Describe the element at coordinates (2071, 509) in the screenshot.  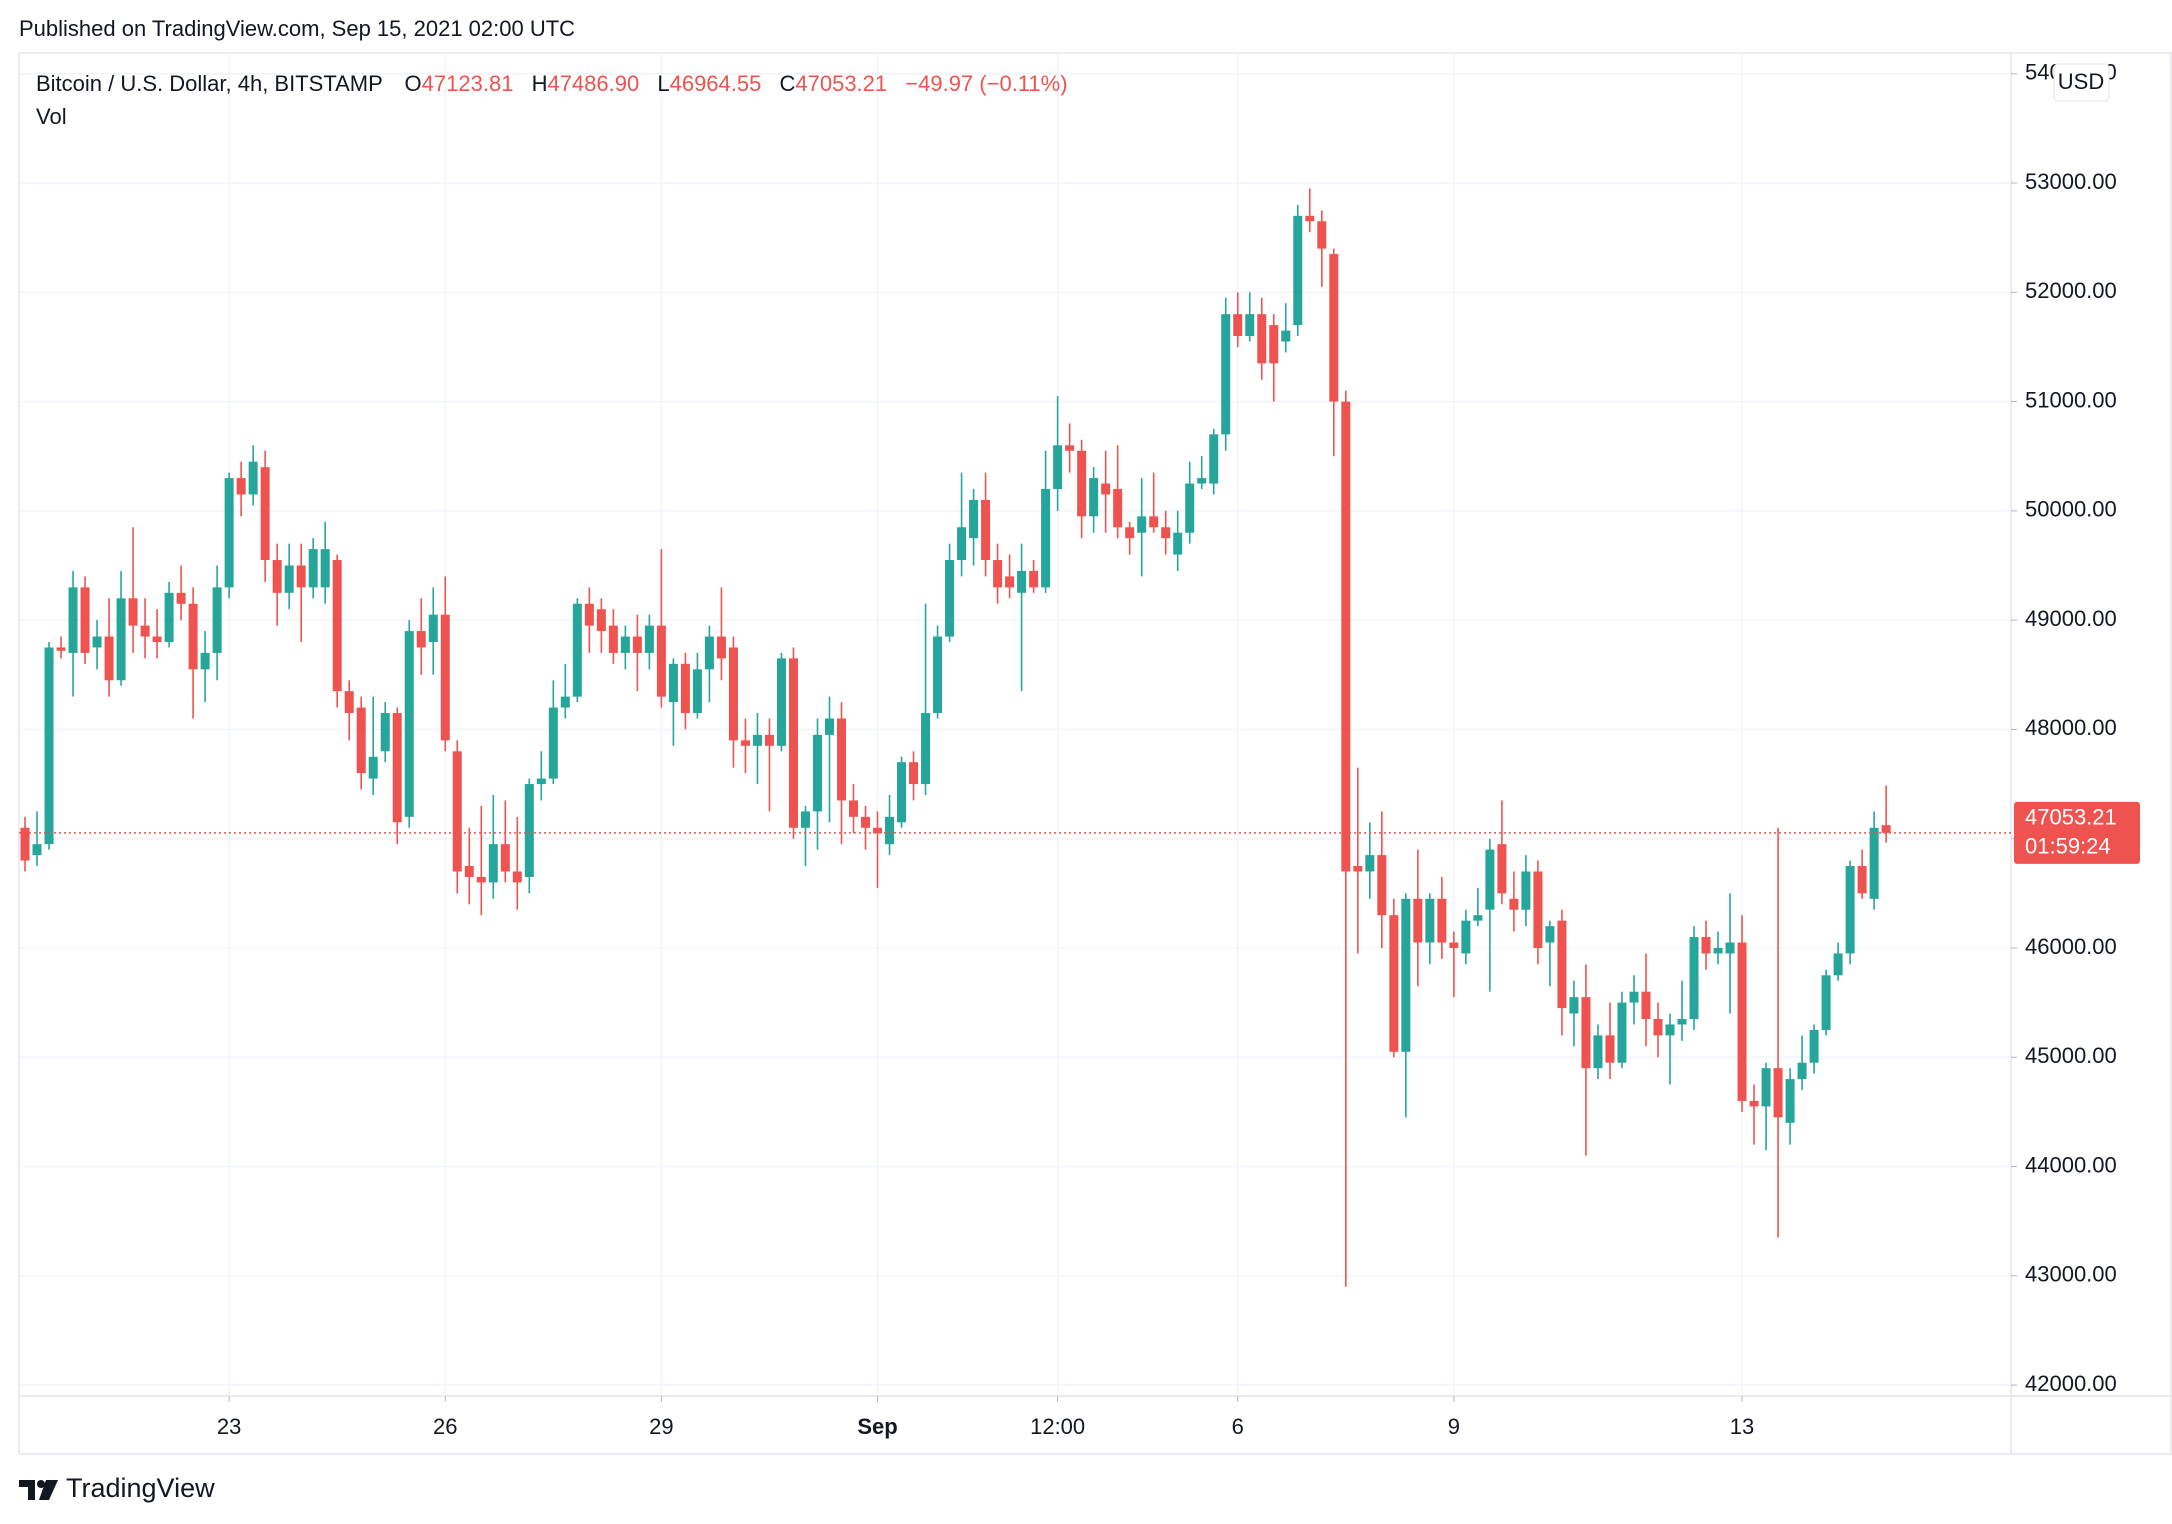
I see `y-tick-label: 50000.00` at that location.